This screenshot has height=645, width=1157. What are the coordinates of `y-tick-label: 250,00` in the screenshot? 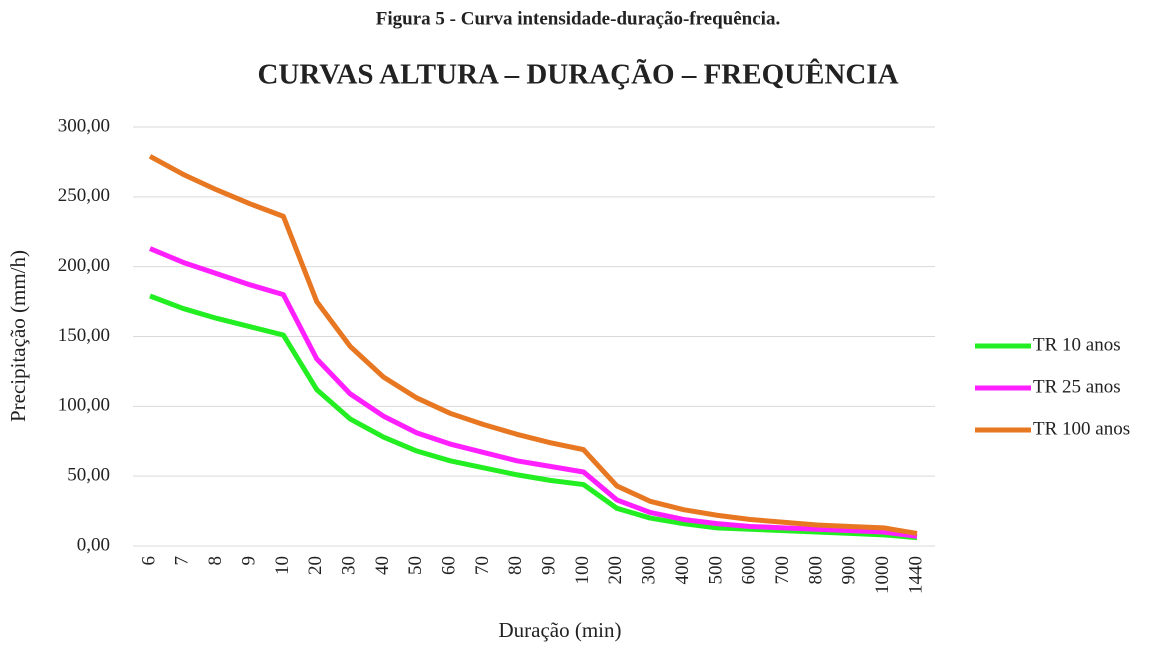 It's located at (84, 195).